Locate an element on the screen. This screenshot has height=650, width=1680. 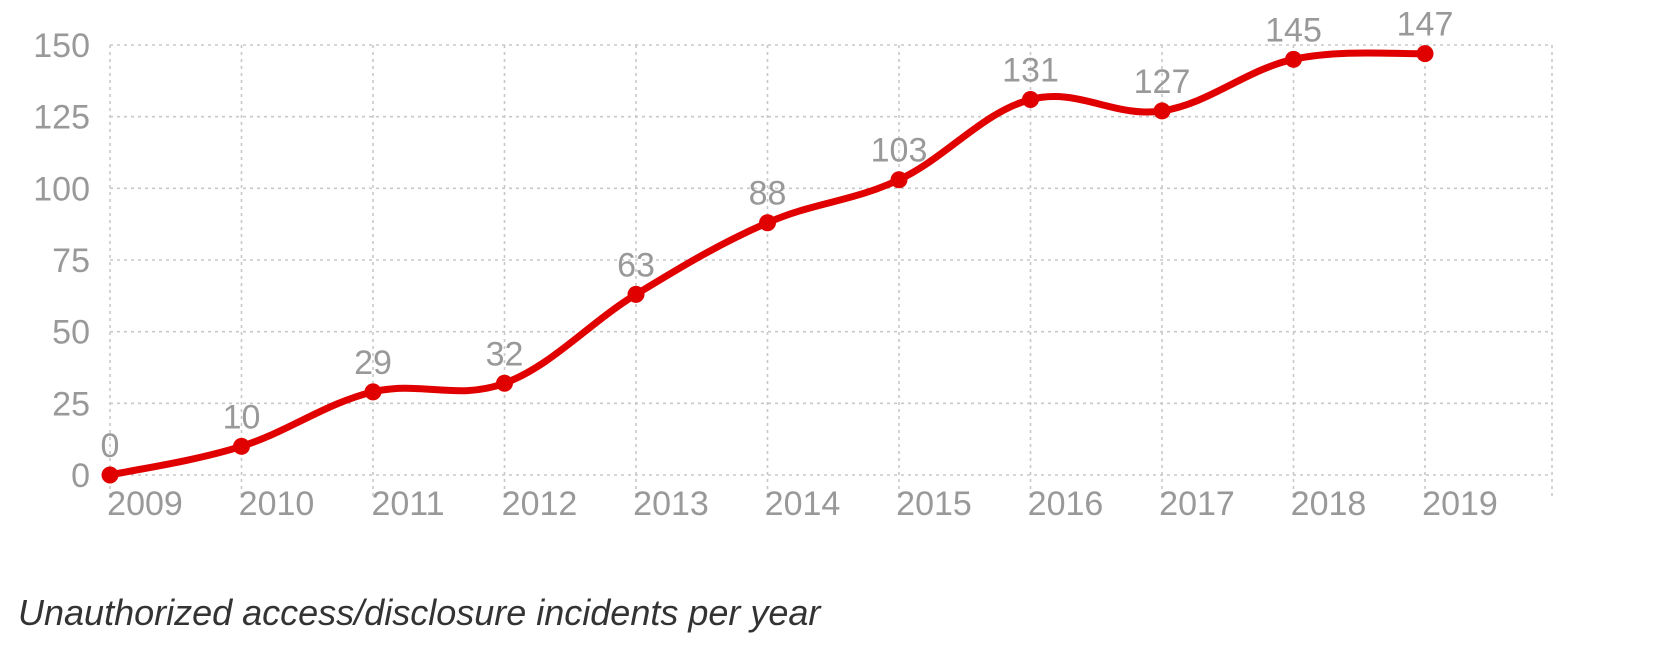
data-label: 10 is located at coordinates (242, 417).